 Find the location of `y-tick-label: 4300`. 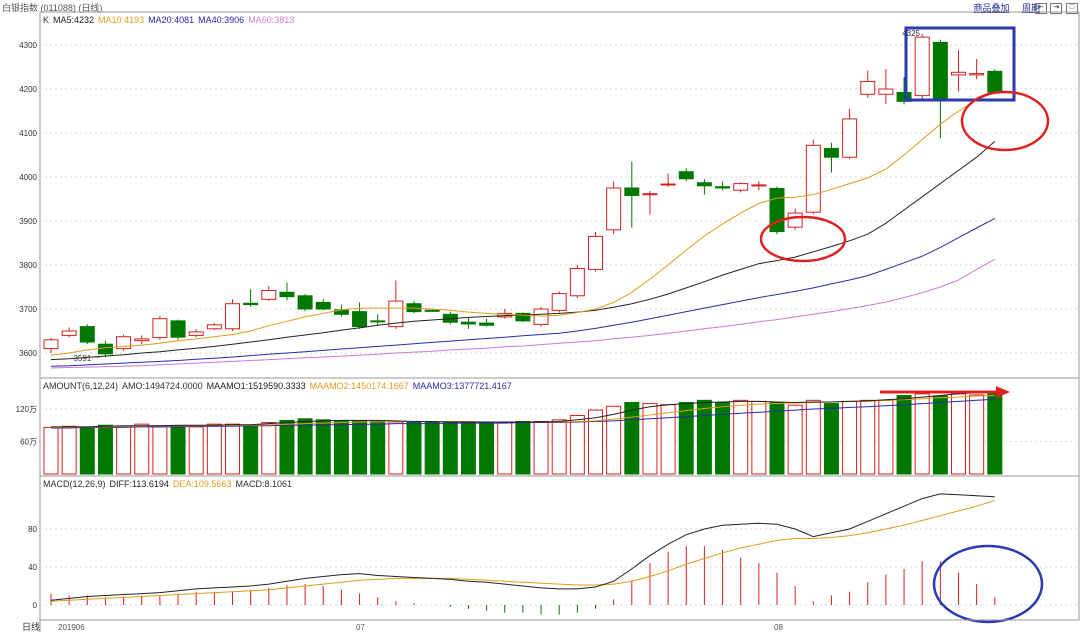

y-tick-label: 4300 is located at coordinates (28, 45).